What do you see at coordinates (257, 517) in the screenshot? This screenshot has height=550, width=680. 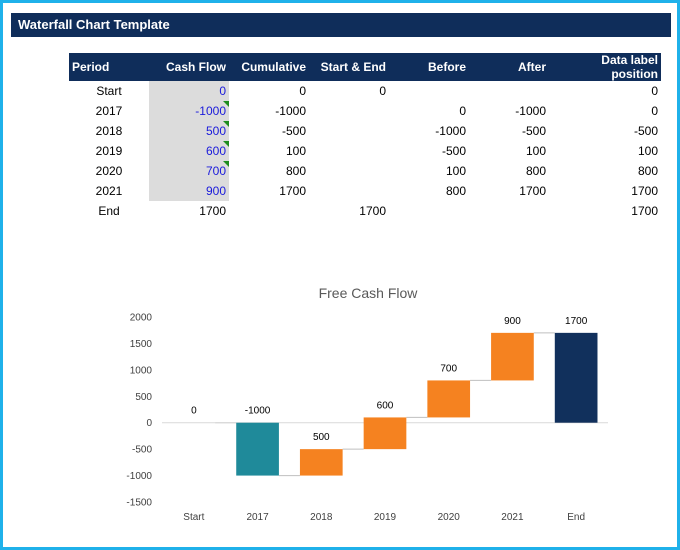 I see `x-tick-label: 2017` at bounding box center [257, 517].